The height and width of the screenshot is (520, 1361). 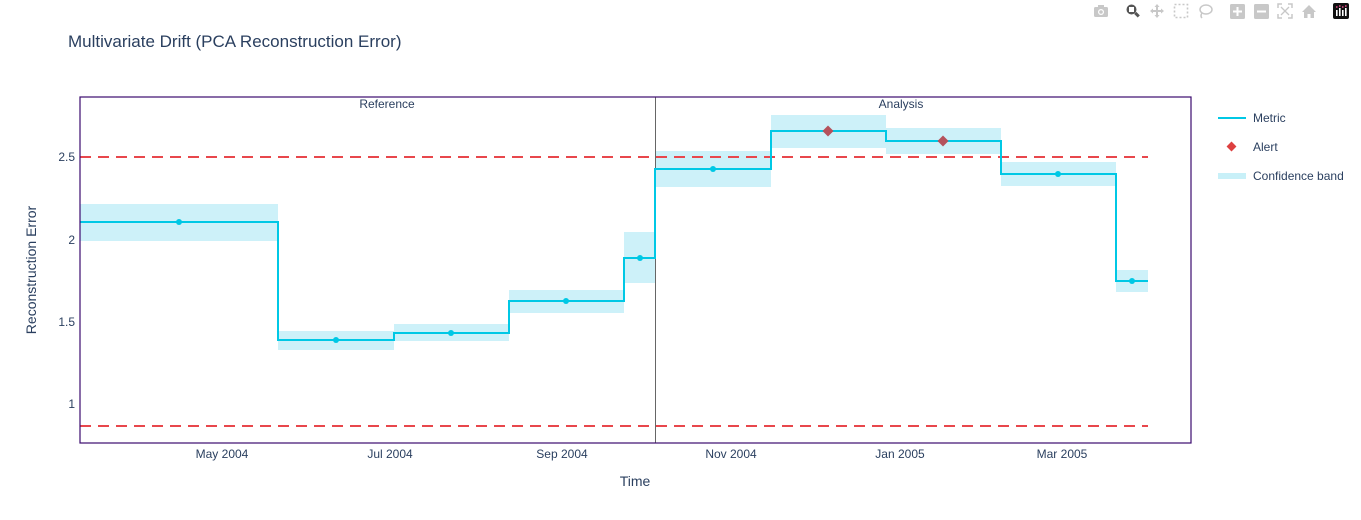 I want to click on diamond-icon, so click(x=1230, y=147).